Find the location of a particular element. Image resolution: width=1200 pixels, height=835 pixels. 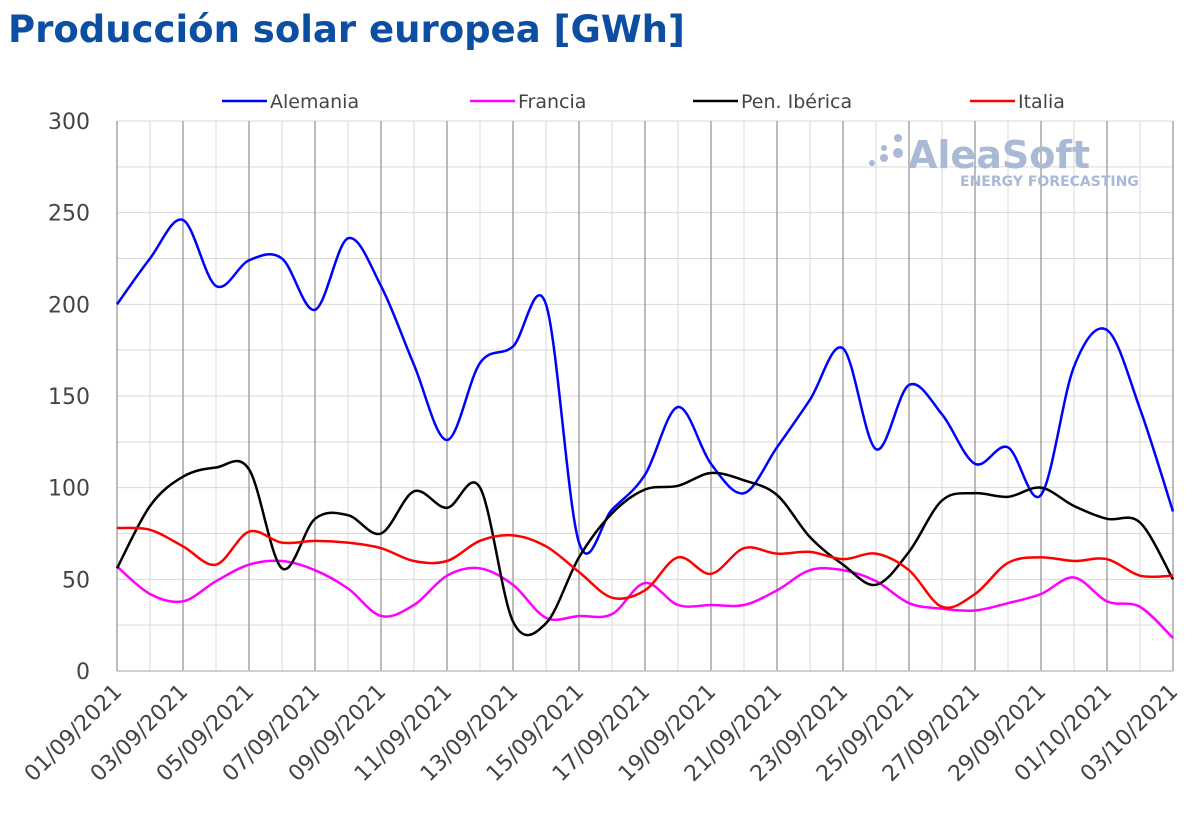

y-tick-label: 250 is located at coordinates (69, 214).